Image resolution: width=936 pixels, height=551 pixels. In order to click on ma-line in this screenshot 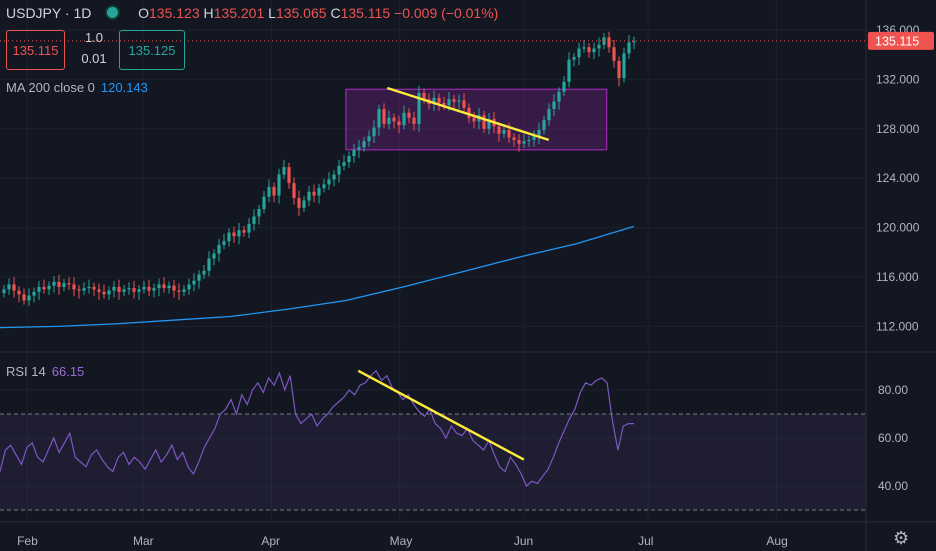, I will do `click(317, 277)`.